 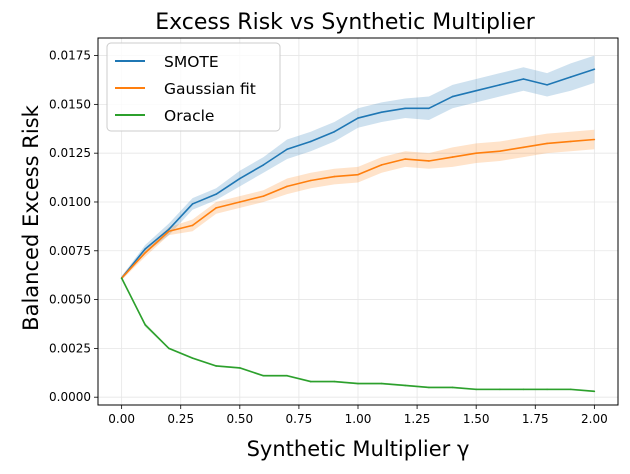 I want to click on legend: SMOTE Gaussian fit Oracle, so click(x=193, y=87).